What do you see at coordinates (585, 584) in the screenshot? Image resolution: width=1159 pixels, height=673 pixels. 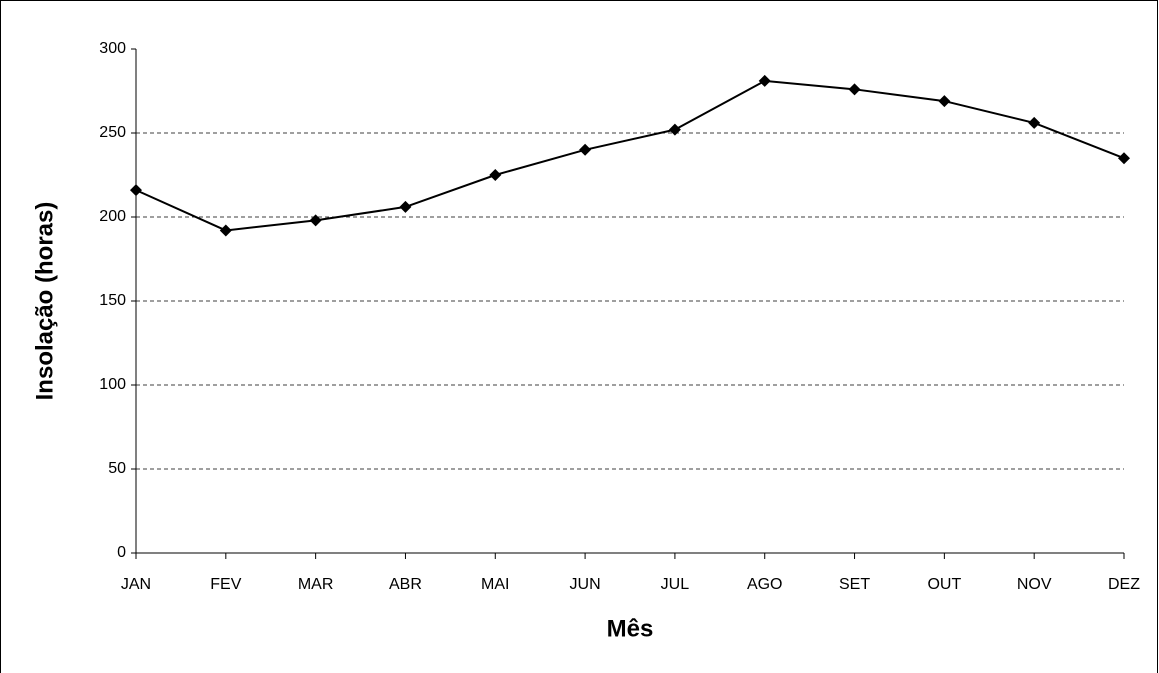 I see `x-tick-label: JUN` at bounding box center [585, 584].